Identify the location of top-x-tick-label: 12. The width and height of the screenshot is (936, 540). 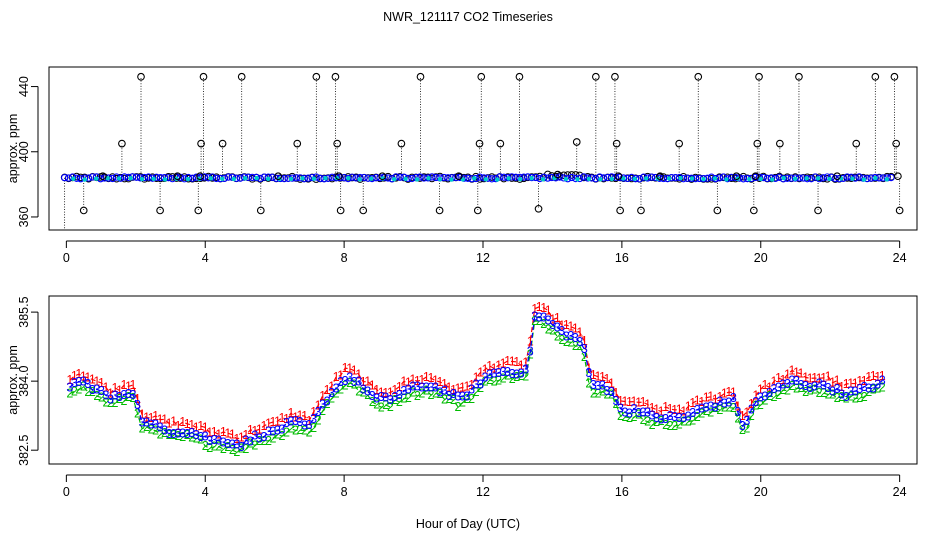
(483, 258).